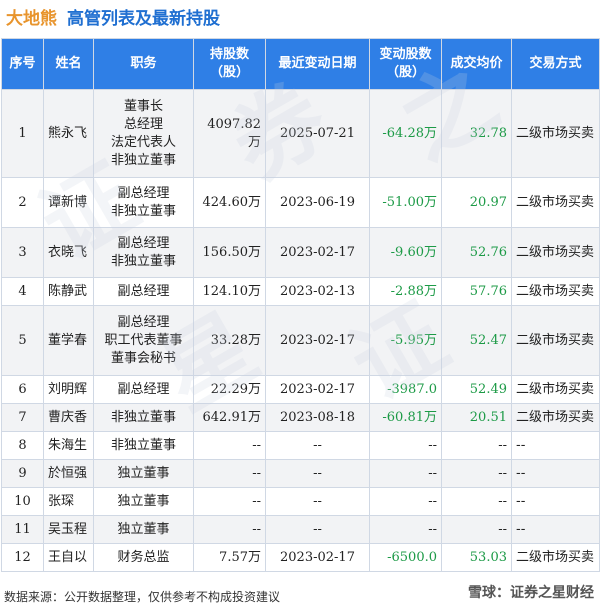 This screenshot has width=600, height=608. Describe the element at coordinates (476, 417) in the screenshot. I see `cell-price: 20.51` at that location.